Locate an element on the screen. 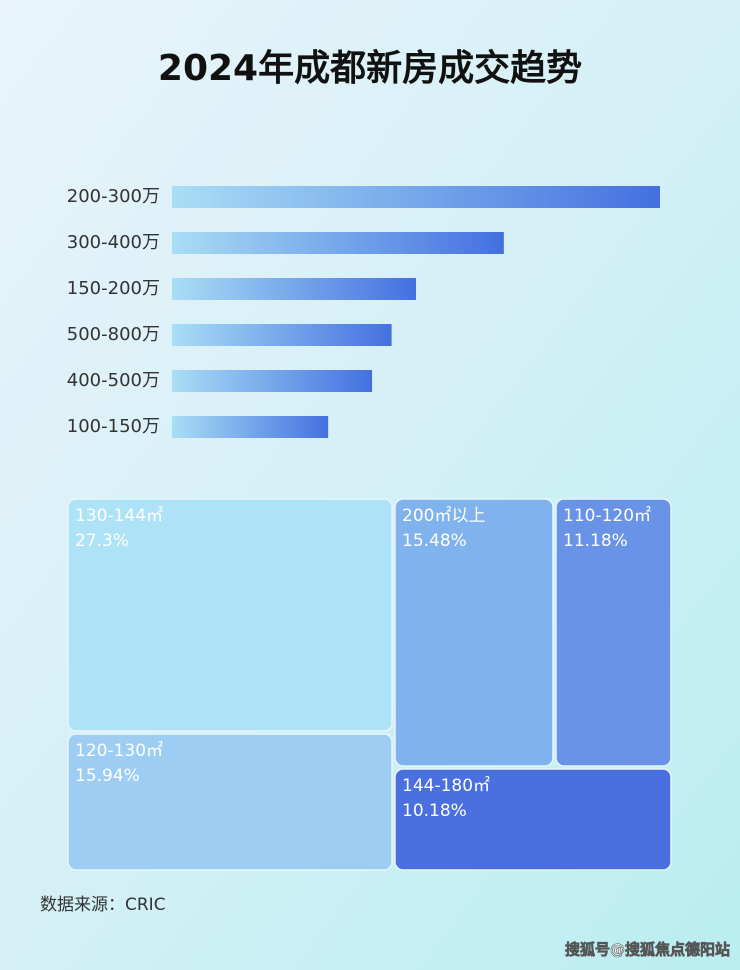  cell-value: 11.18% is located at coordinates (595, 541).